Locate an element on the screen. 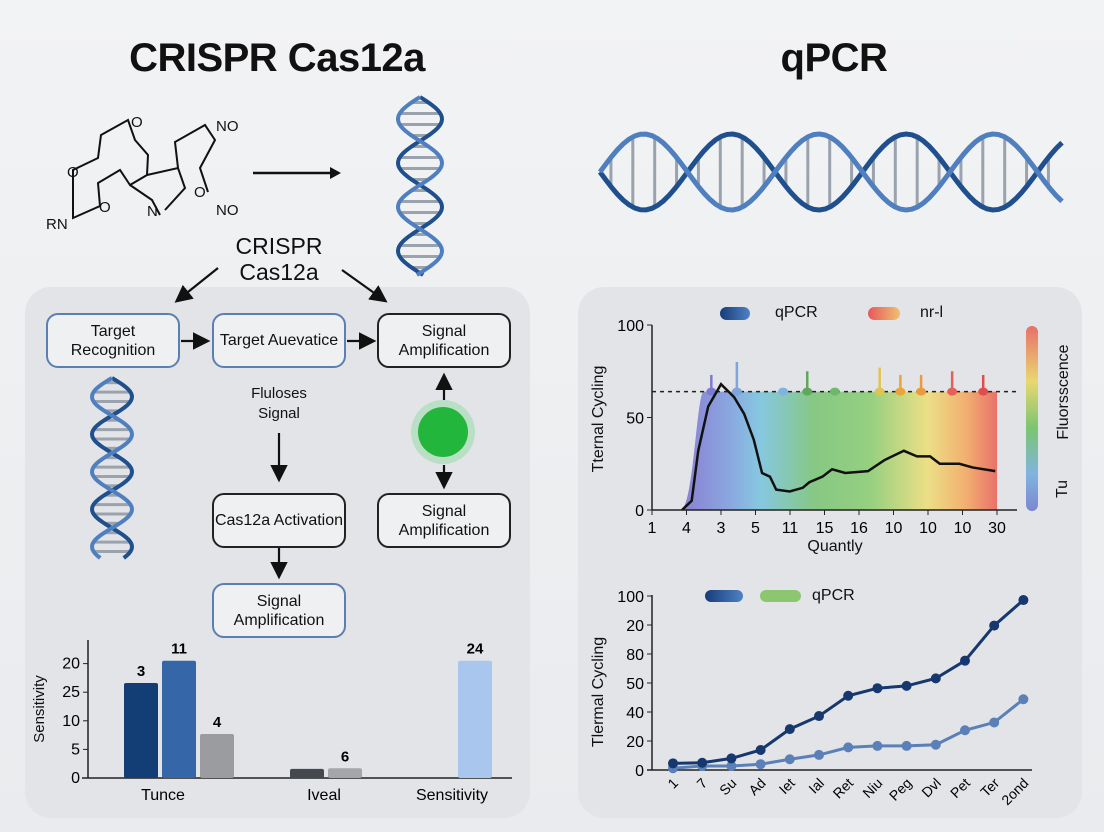 The image size is (1104, 832). colorbar-low-label: Tu is located at coordinates (1063, 489).